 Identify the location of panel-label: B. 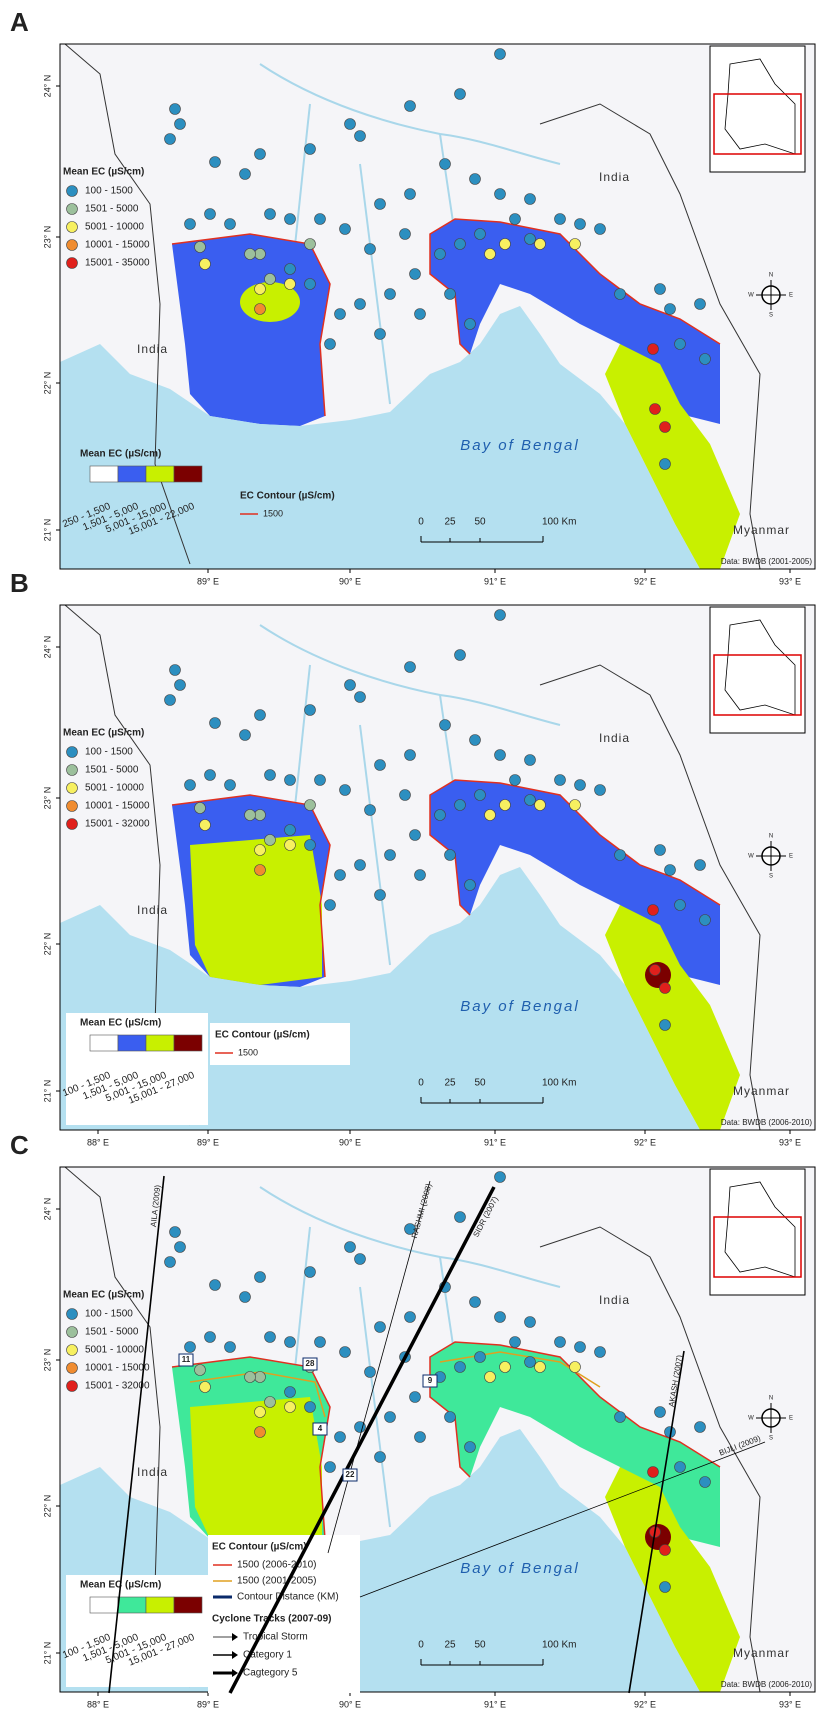
(19, 583).